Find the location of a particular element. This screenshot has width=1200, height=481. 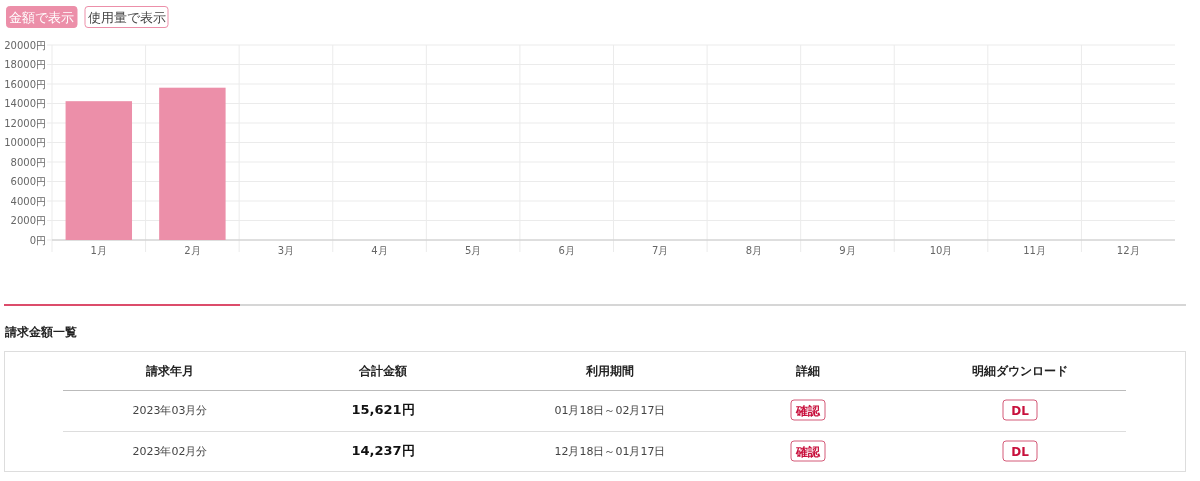

x-tick-label: 8月 is located at coordinates (754, 250).